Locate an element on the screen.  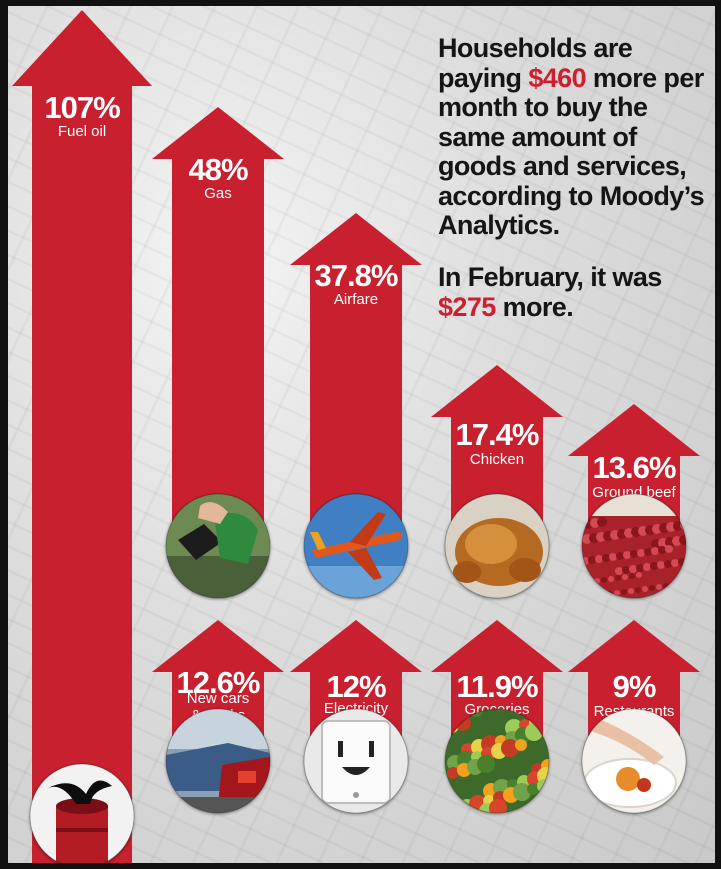
arrow-gas: 48%Gas is located at coordinates (218, 353).